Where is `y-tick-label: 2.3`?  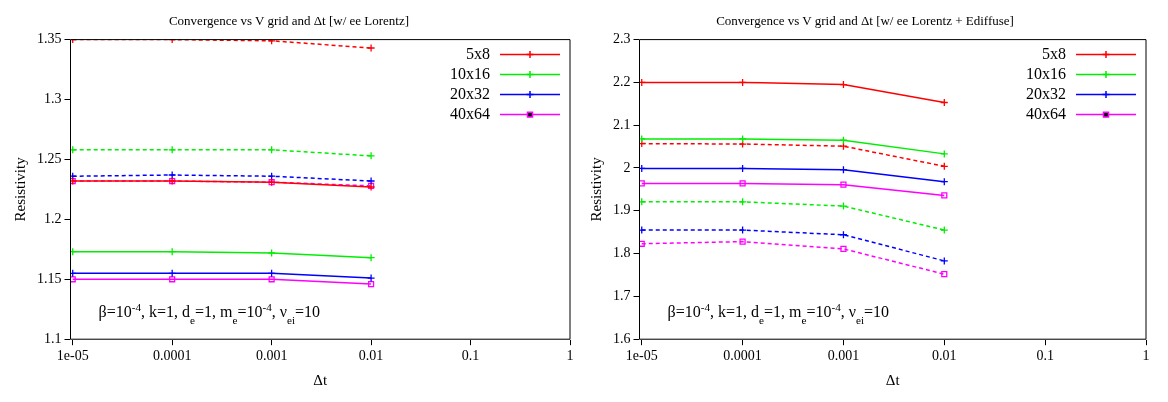
y-tick-label: 2.3 is located at coordinates (622, 39).